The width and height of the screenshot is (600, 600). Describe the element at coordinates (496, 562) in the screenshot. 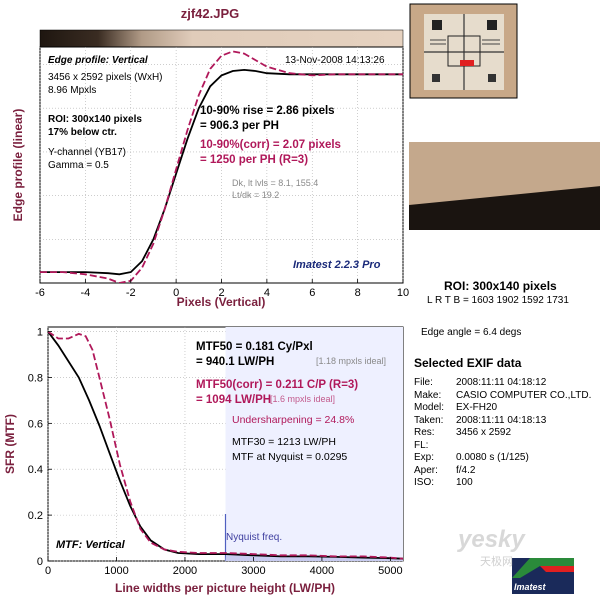

I see `site-watermark-cn: 天极网` at that location.